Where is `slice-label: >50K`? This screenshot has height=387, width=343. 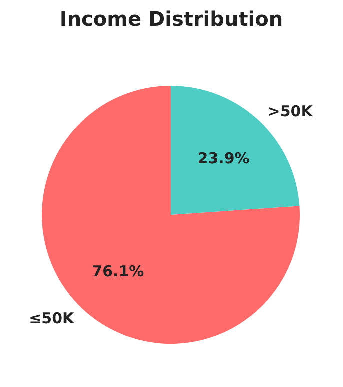
slice-label: >50K is located at coordinates (291, 111).